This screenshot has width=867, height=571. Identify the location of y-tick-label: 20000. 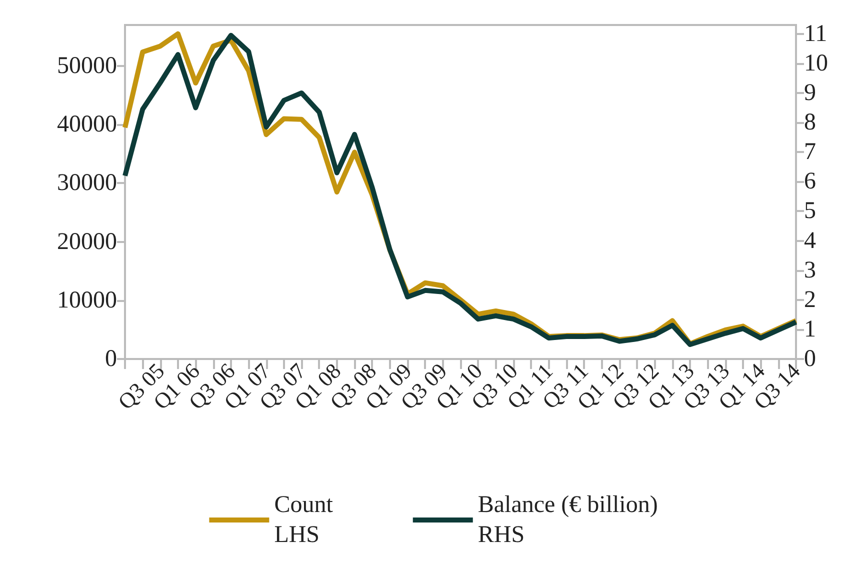
(87, 241).